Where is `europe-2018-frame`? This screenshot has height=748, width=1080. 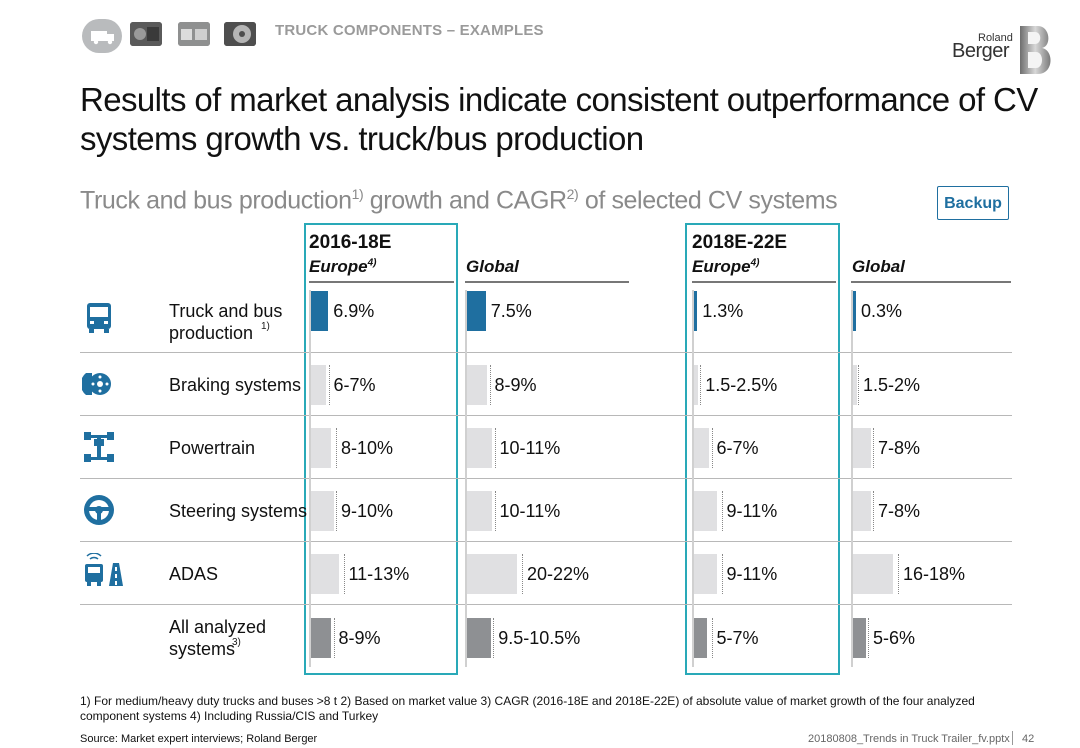 europe-2018-frame is located at coordinates (762, 449).